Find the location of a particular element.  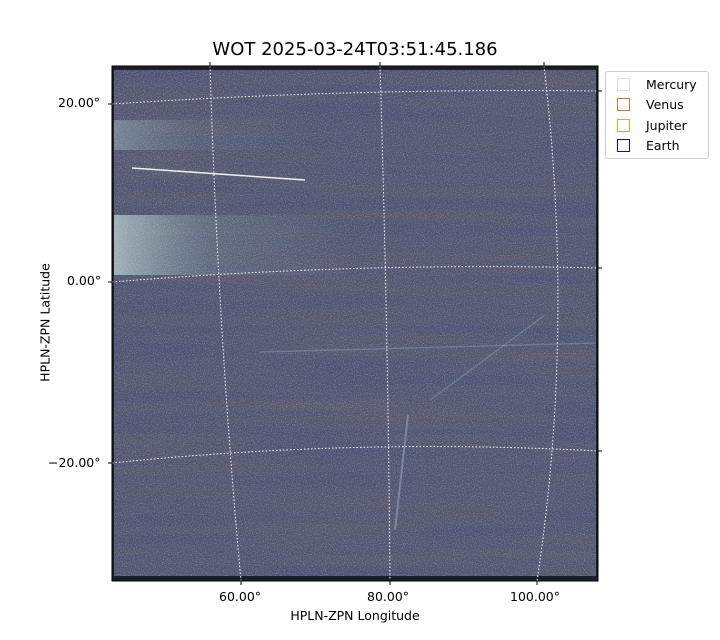

grid-lat-m20 is located at coordinates (355, 455).